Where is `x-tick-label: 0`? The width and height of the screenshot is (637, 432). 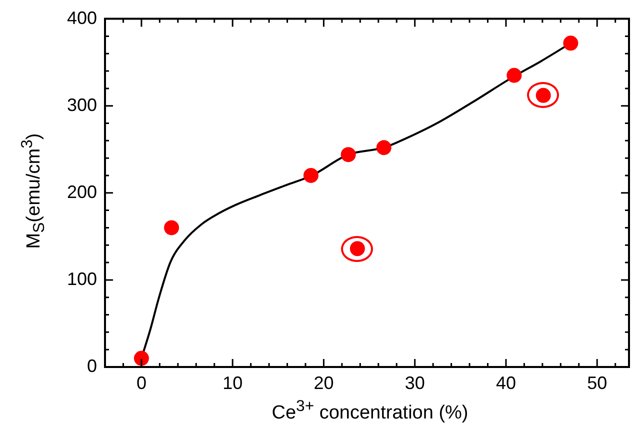 x-tick-label: 0 is located at coordinates (141, 382).